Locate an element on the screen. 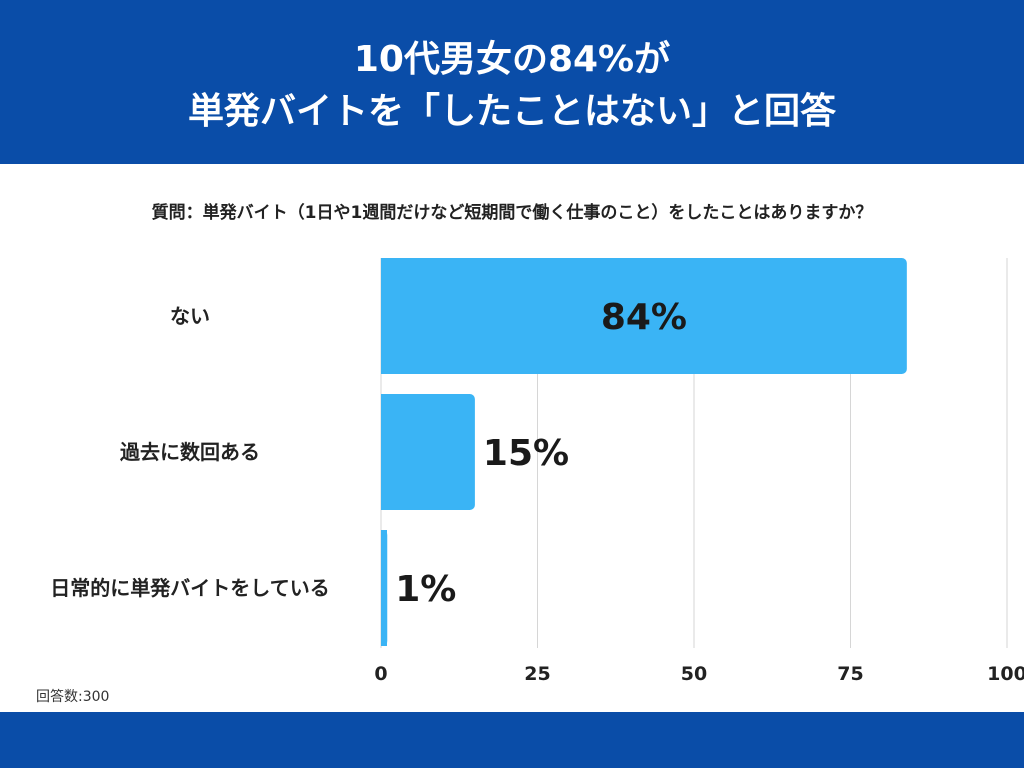 This screenshot has height=768, width=1024. value-label: 84% is located at coordinates (644, 317).